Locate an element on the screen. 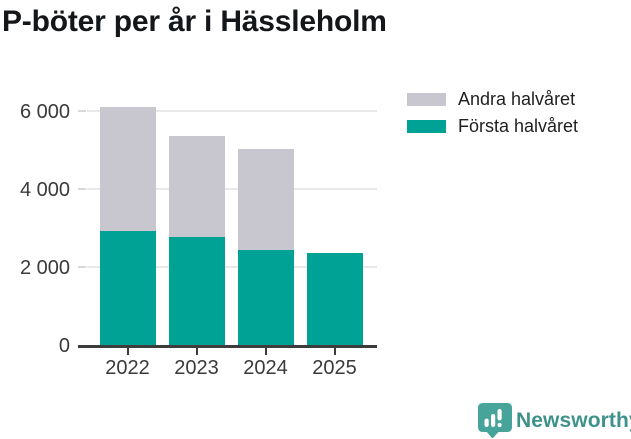  y-tick-2000 is located at coordinates (82, 267).